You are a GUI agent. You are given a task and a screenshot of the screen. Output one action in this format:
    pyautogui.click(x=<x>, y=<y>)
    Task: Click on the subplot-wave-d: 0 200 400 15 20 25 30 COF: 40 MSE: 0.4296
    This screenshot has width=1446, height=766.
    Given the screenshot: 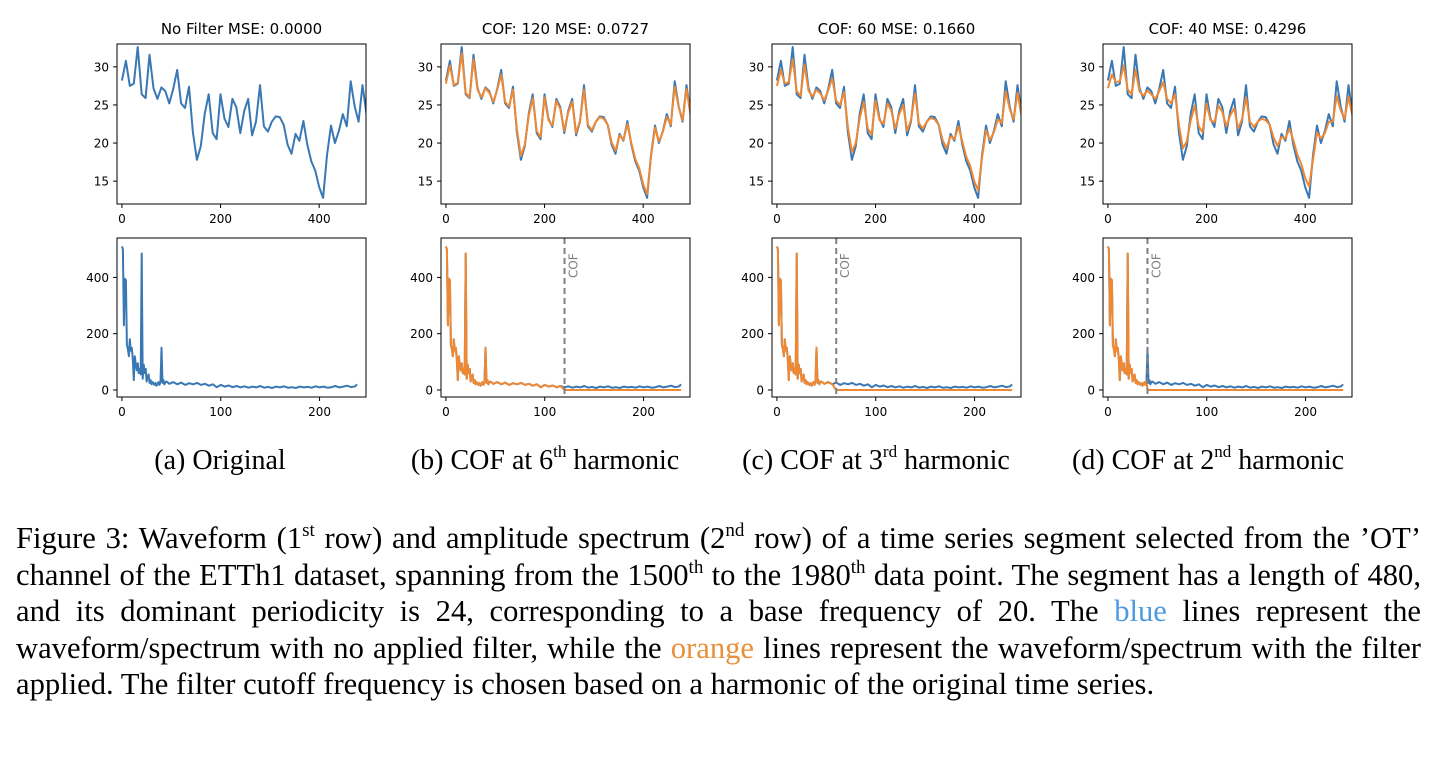 What is the action you would take?
    pyautogui.click(x=1216, y=123)
    